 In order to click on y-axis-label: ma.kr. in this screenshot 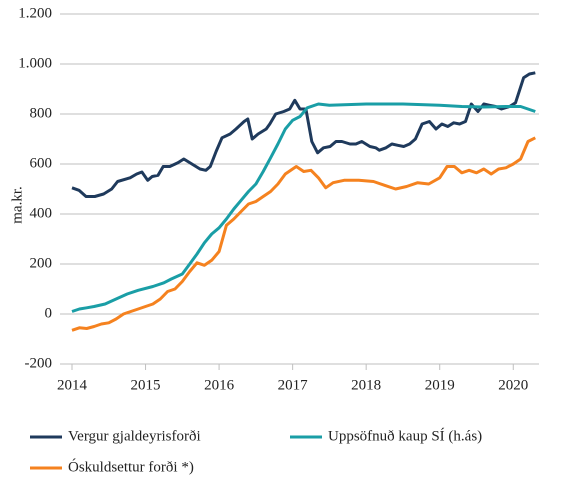, I will do `click(17, 205)`.